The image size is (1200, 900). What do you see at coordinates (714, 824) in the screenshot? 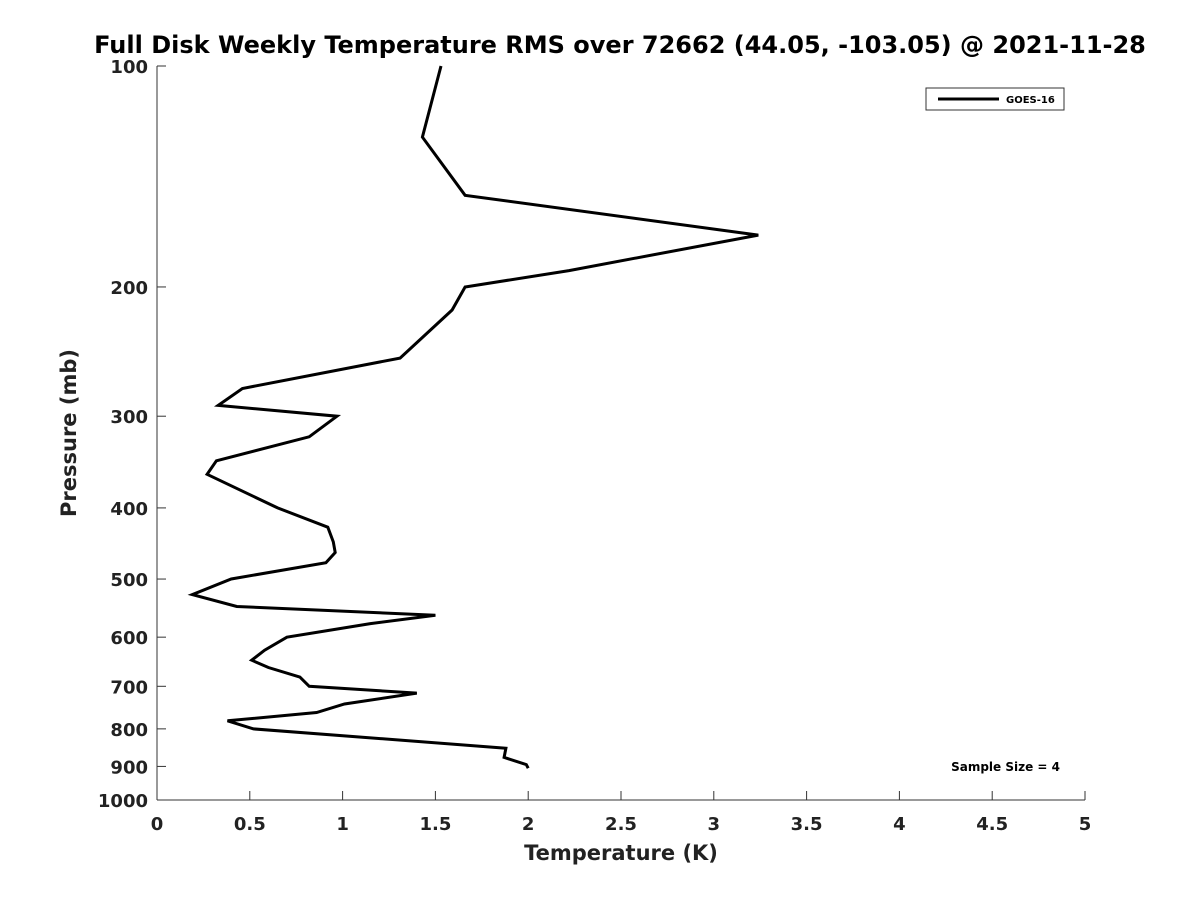
I see `x-tick-label: 3` at bounding box center [714, 824].